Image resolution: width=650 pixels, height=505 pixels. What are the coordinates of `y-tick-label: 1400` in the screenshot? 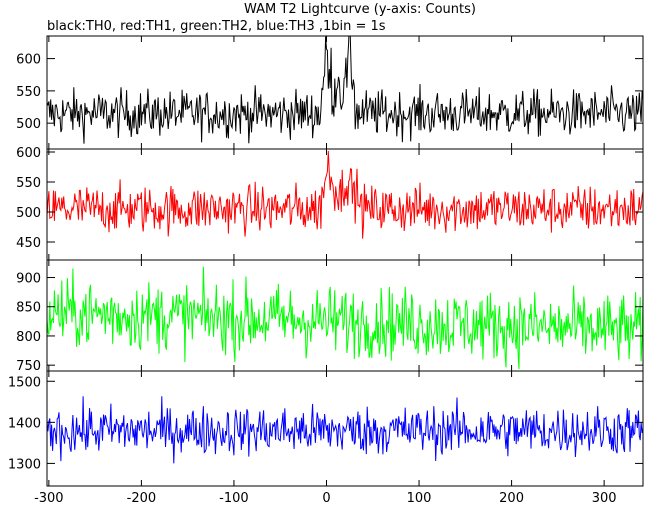 It's located at (24, 423).